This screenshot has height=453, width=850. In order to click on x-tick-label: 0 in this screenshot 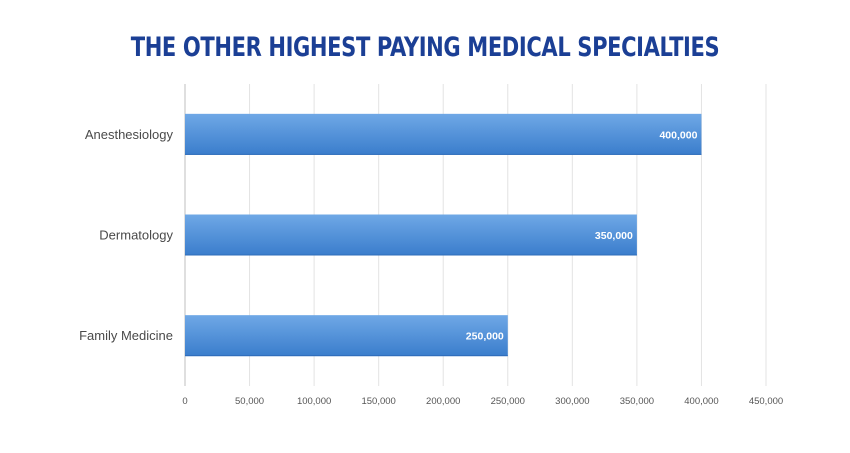, I will do `click(184, 401)`.